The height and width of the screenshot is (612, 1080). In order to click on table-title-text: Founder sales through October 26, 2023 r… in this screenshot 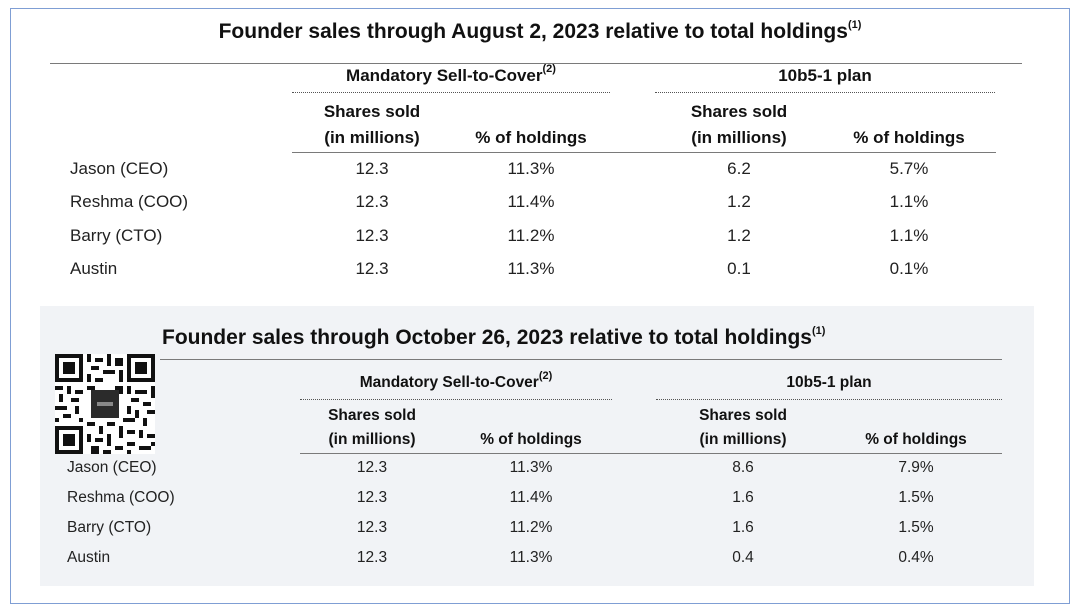, I will do `click(487, 337)`.